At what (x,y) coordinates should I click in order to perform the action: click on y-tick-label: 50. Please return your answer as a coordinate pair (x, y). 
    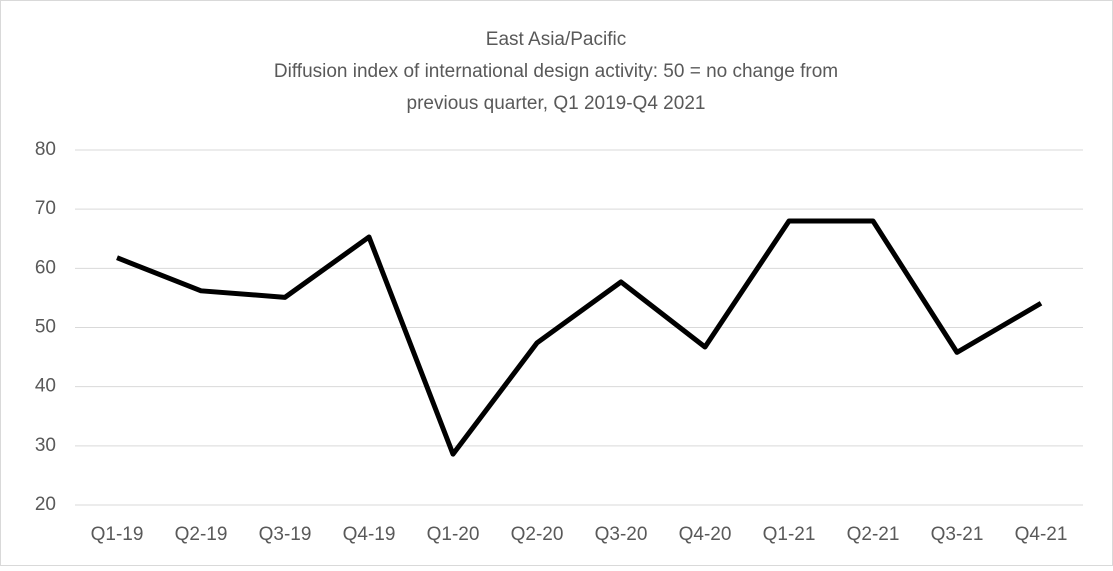
    Looking at the image, I should click on (45, 327).